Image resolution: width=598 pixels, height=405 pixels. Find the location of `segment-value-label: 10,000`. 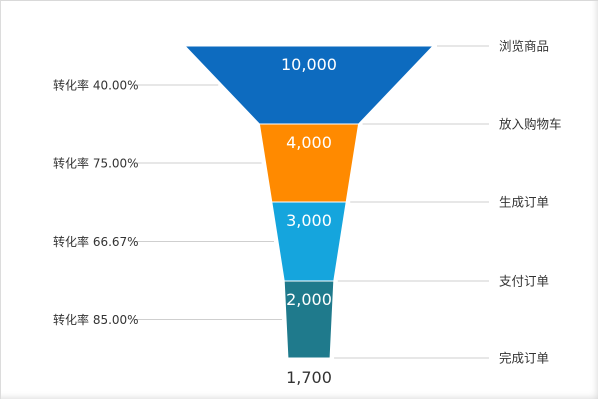

segment-value-label: 10,000 is located at coordinates (309, 64).